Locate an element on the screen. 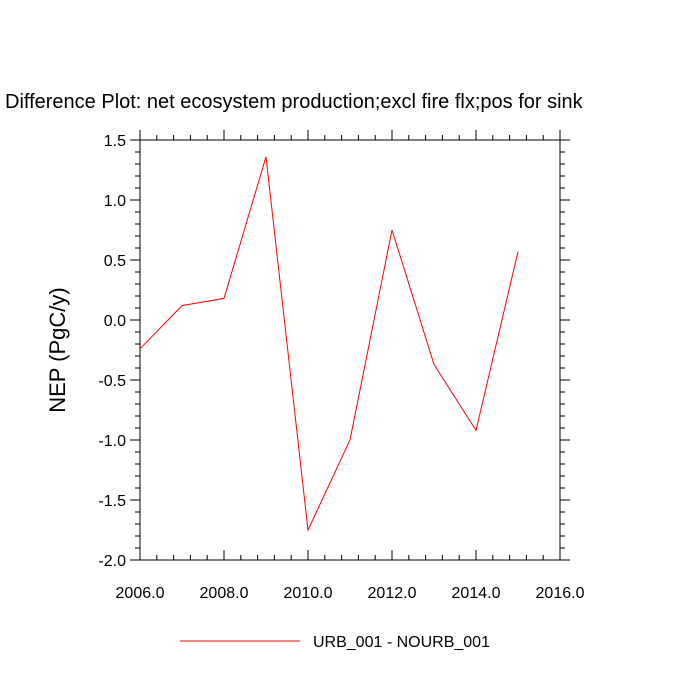  y-axis-label: NEP (PgC/y) is located at coordinates (57, 350).